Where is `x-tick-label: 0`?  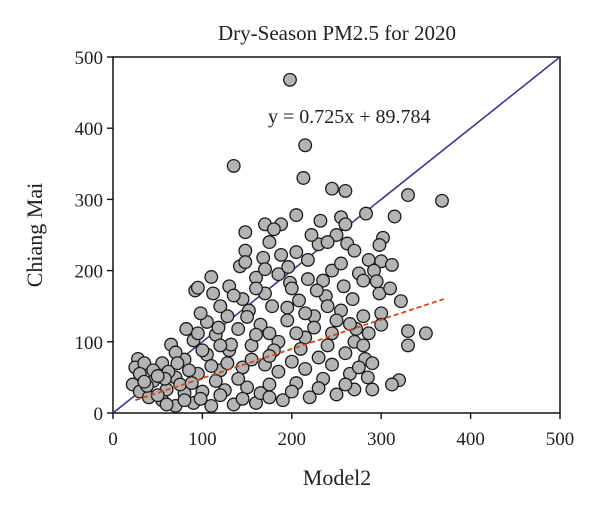
x-tick-label: 0 is located at coordinates (113, 439).